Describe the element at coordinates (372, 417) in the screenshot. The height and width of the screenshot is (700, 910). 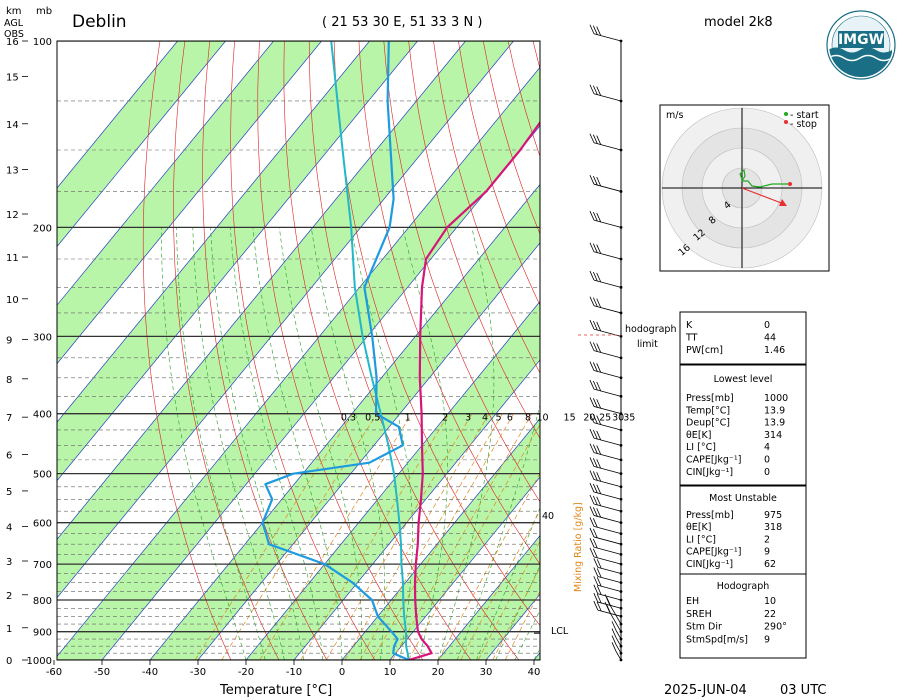
I see `mixing-ratio-tick-label: 0.5` at that location.